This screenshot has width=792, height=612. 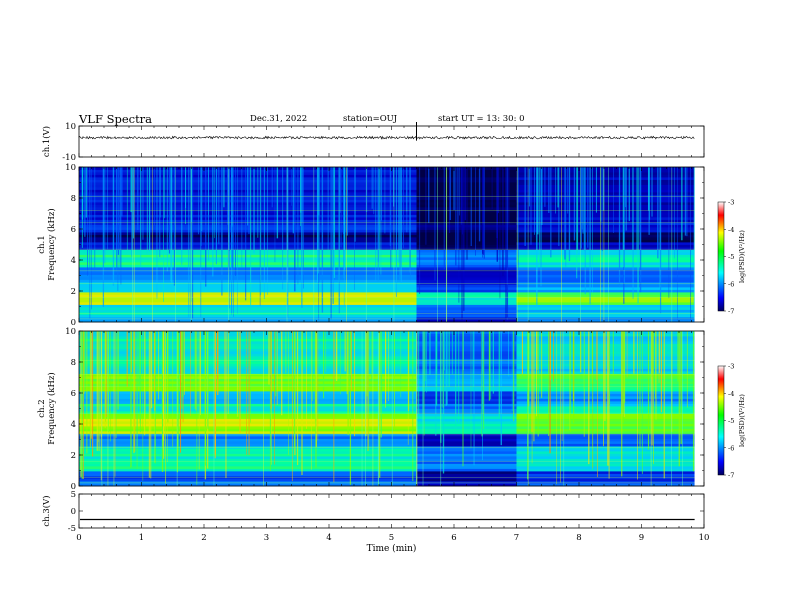 I want to click on ch2-spectrogram-colorbar-tick-label: -4, so click(x=731, y=394).